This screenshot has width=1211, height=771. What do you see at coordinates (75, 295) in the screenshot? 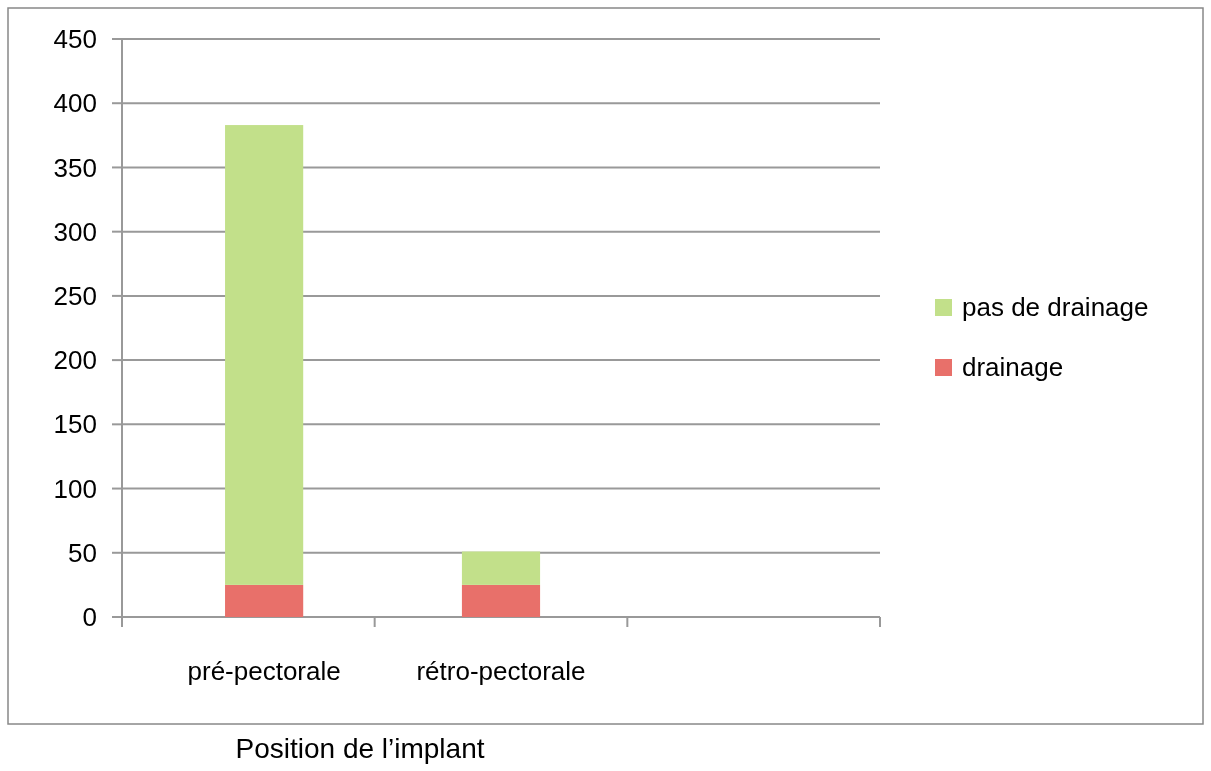
I see `y-tick-label: 250` at bounding box center [75, 295].